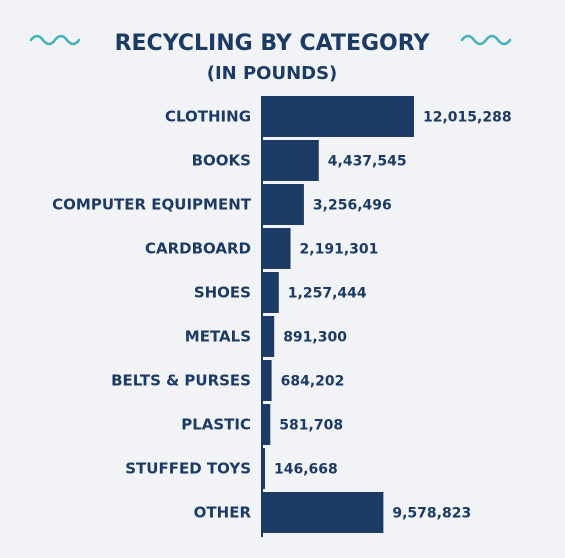 This screenshot has width=565, height=558. Describe the element at coordinates (315, 338) in the screenshot. I see `value-label: 891,300` at that location.